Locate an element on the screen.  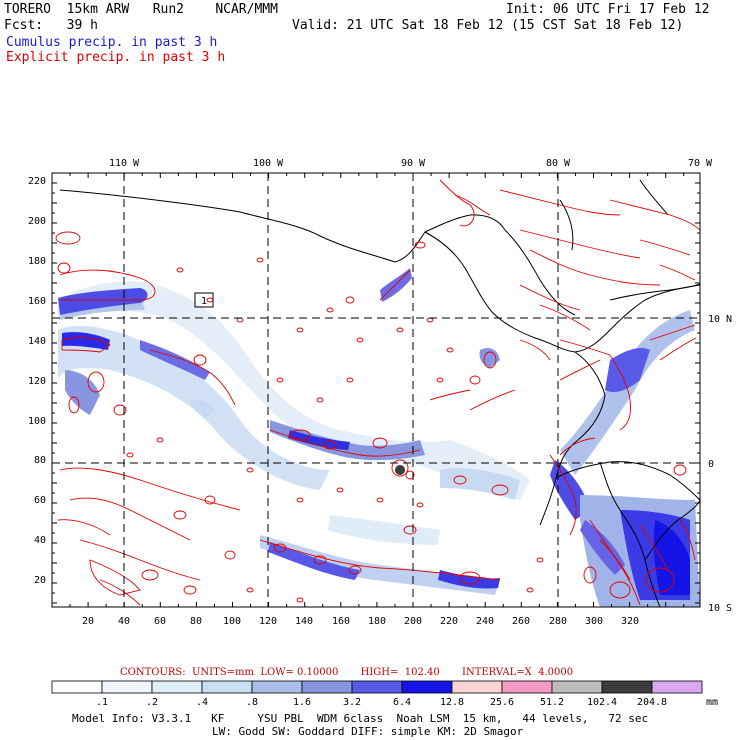
longitude-labels: 110 W 100 W 90 W 80 W 70 W is located at coordinates (411, 163).